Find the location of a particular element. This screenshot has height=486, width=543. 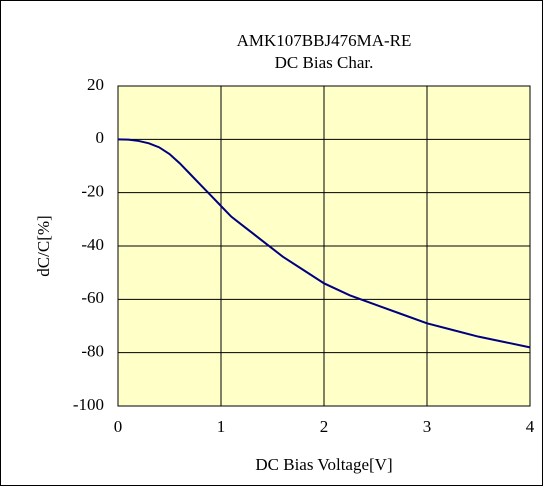

y-tick-label: 0 is located at coordinates (100, 137).